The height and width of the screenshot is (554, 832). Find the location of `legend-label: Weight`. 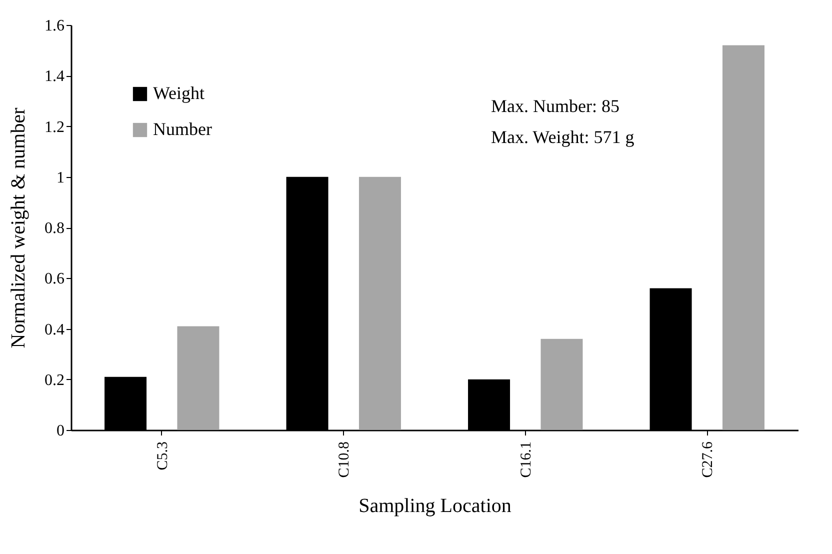

legend-label: Weight is located at coordinates (179, 93).